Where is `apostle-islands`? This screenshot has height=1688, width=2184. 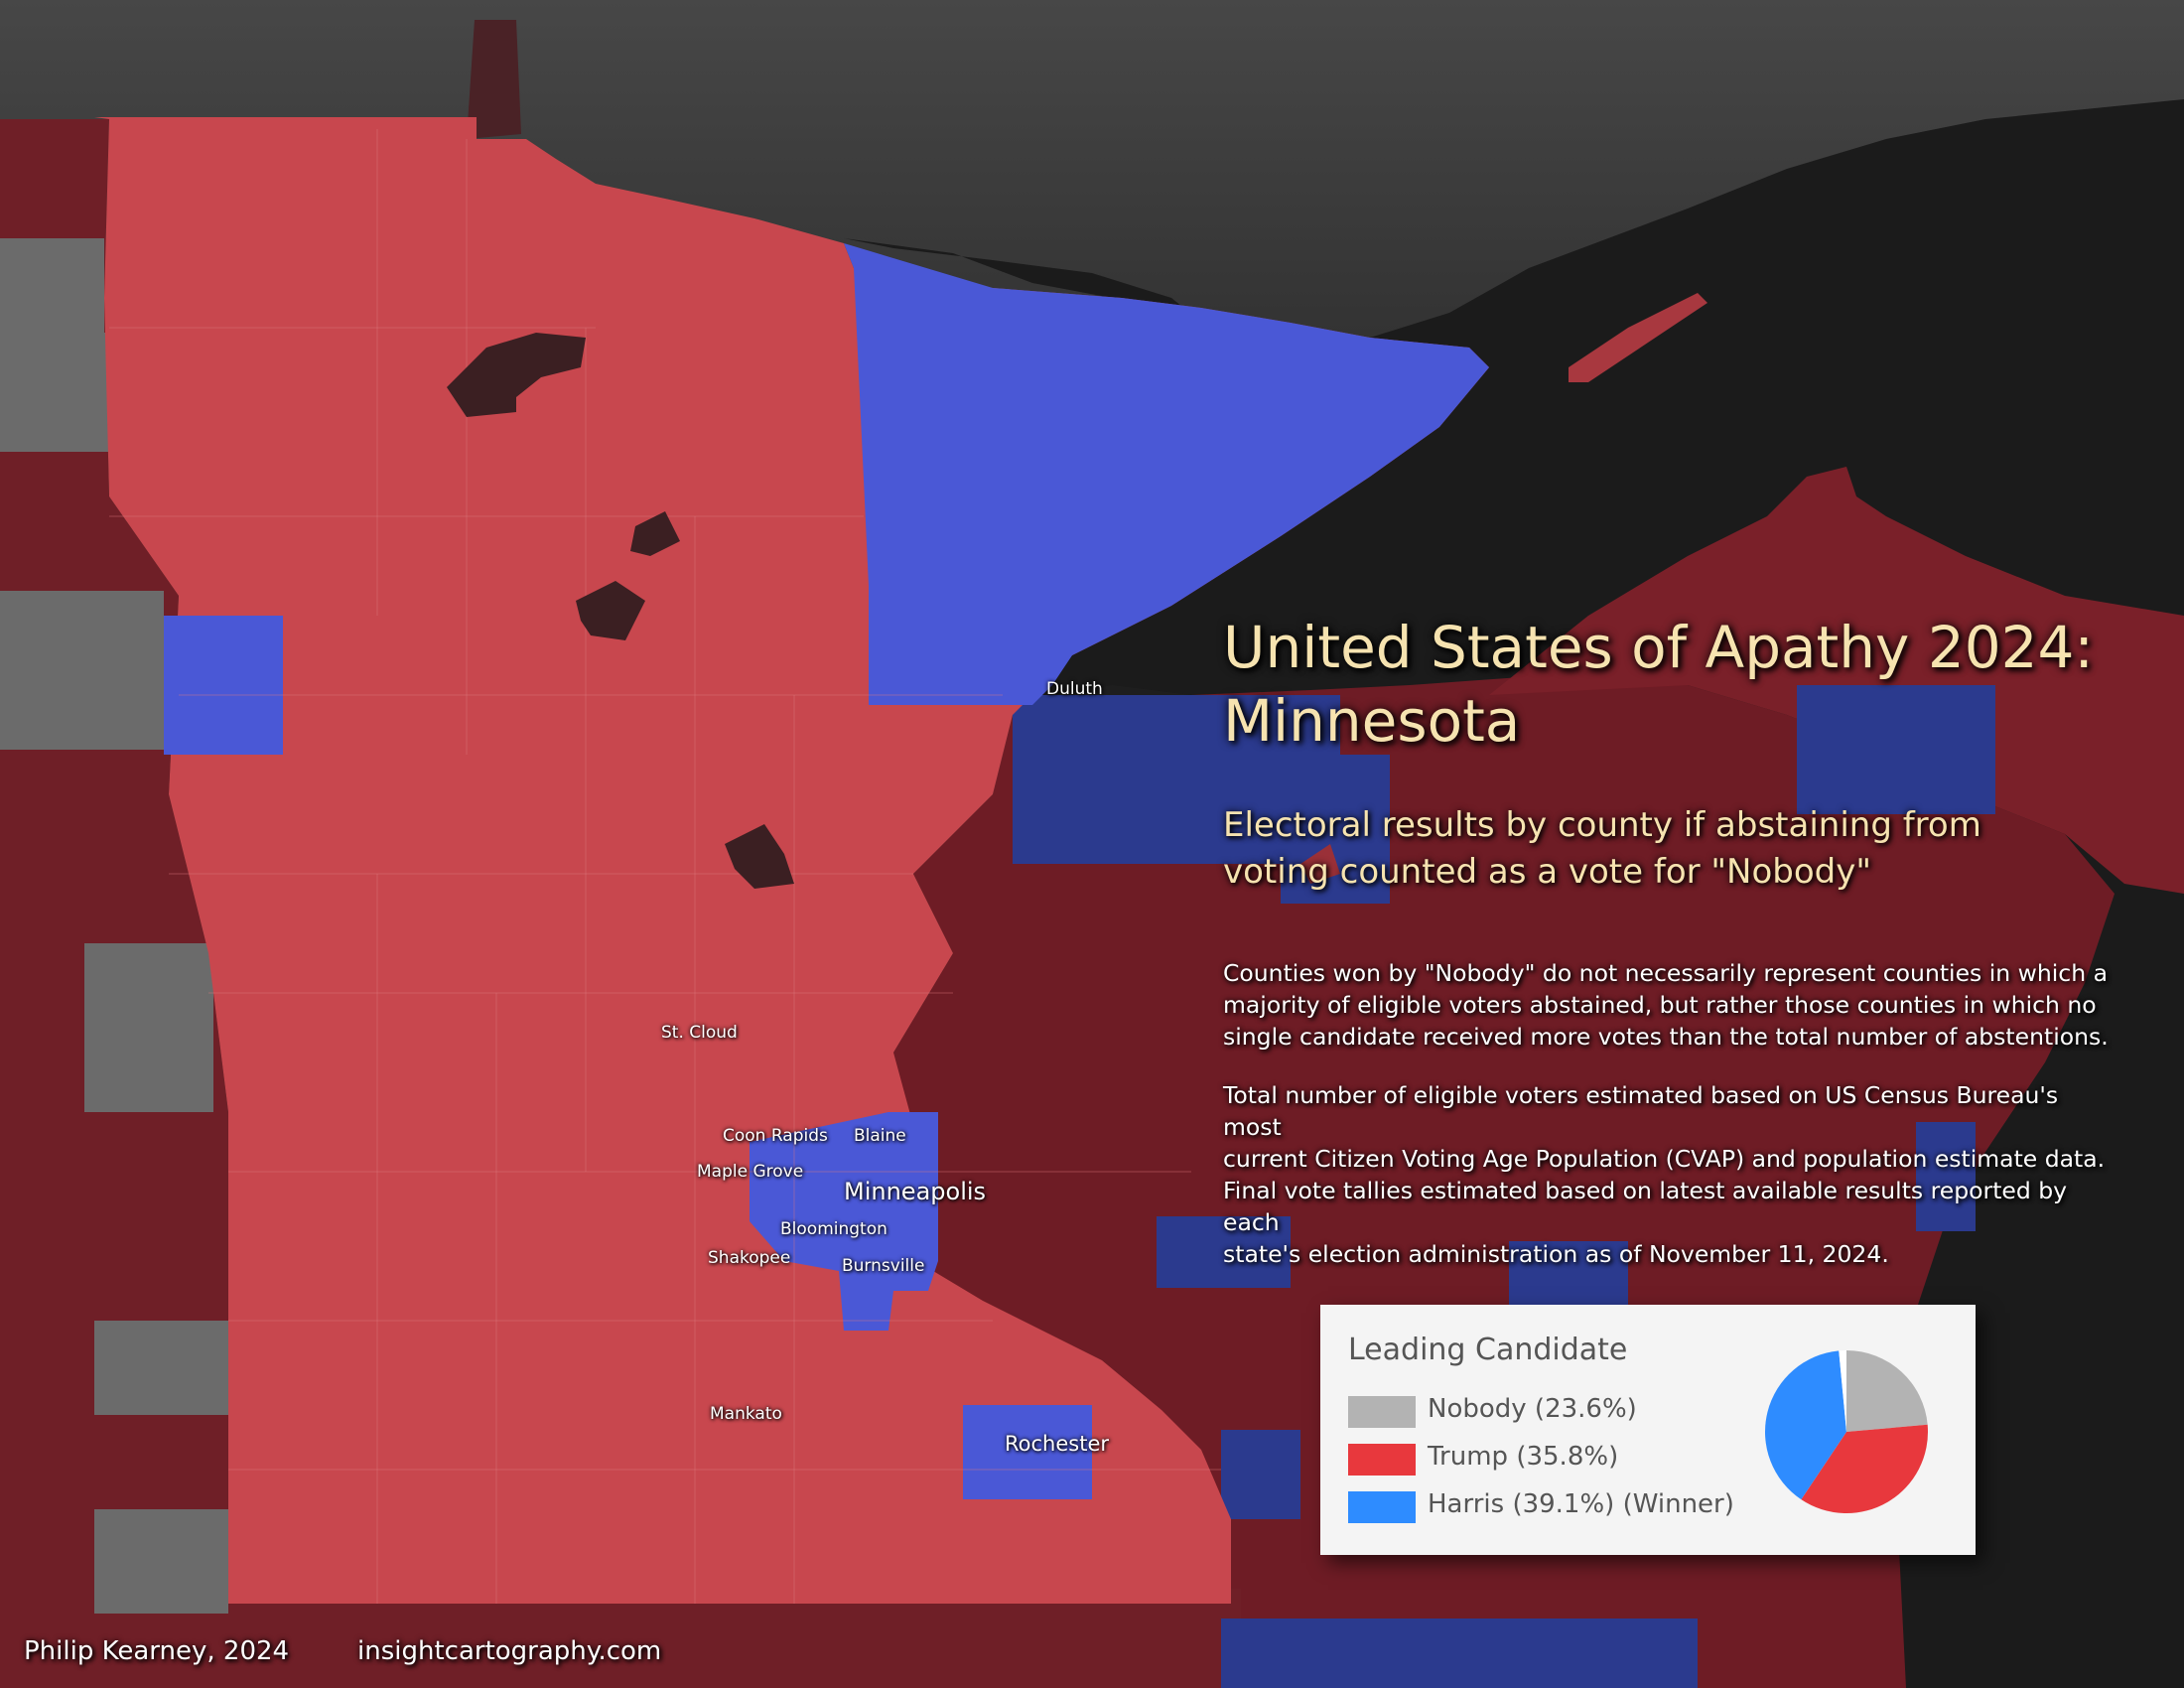
apostle-islands is located at coordinates (1320, 864).